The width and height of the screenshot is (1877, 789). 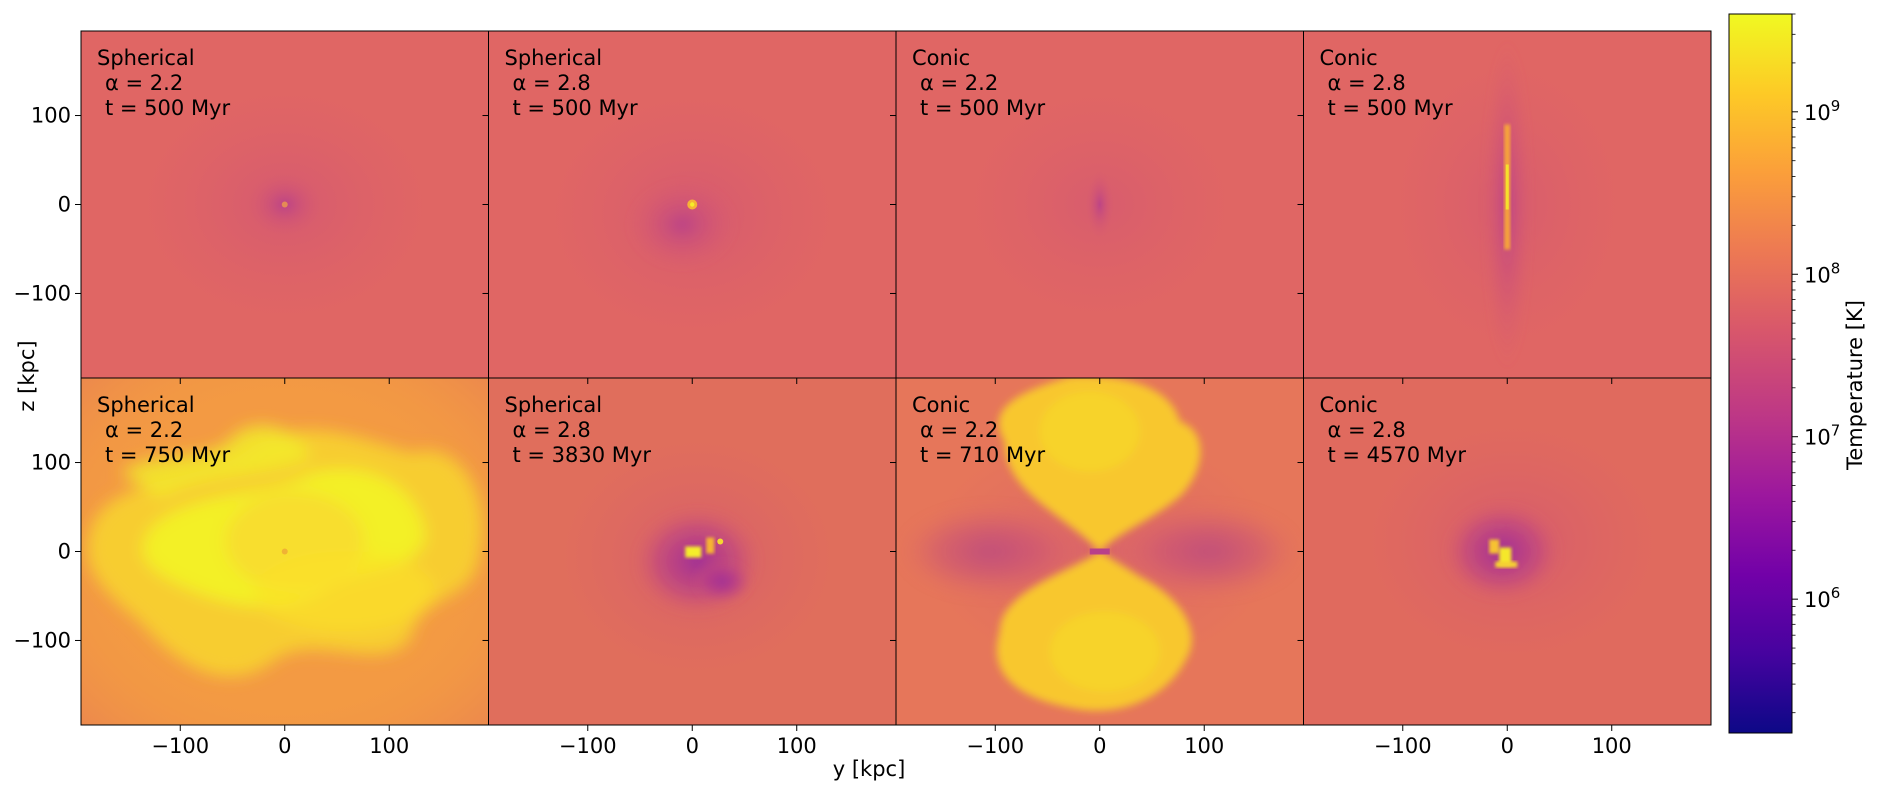 I want to click on colorbar-tick-label: 10⁸, so click(x=1822, y=273).